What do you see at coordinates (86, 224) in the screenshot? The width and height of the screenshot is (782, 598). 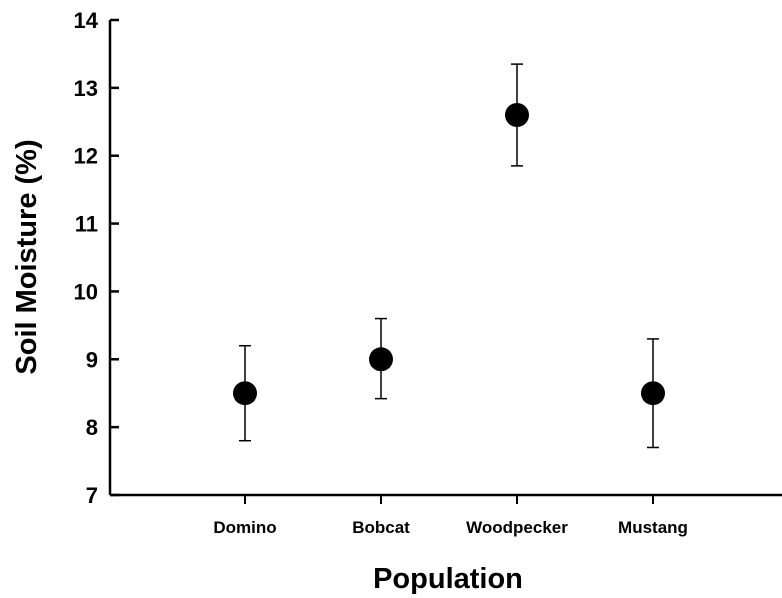 I see `y-tick-label: 11` at bounding box center [86, 224].